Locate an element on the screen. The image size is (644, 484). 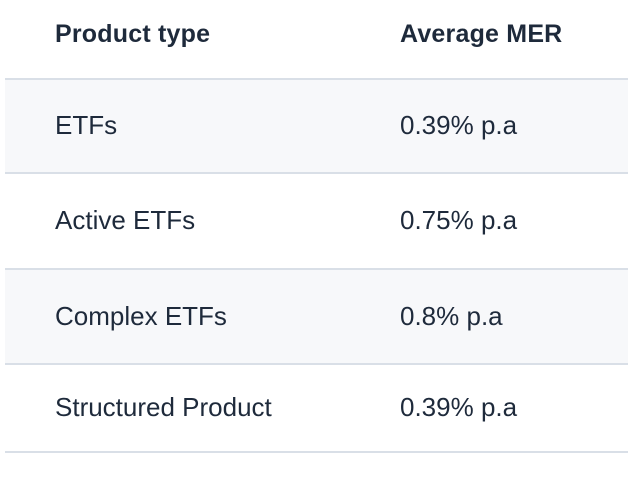
product-type-cell: Active ETFs is located at coordinates (125, 220).